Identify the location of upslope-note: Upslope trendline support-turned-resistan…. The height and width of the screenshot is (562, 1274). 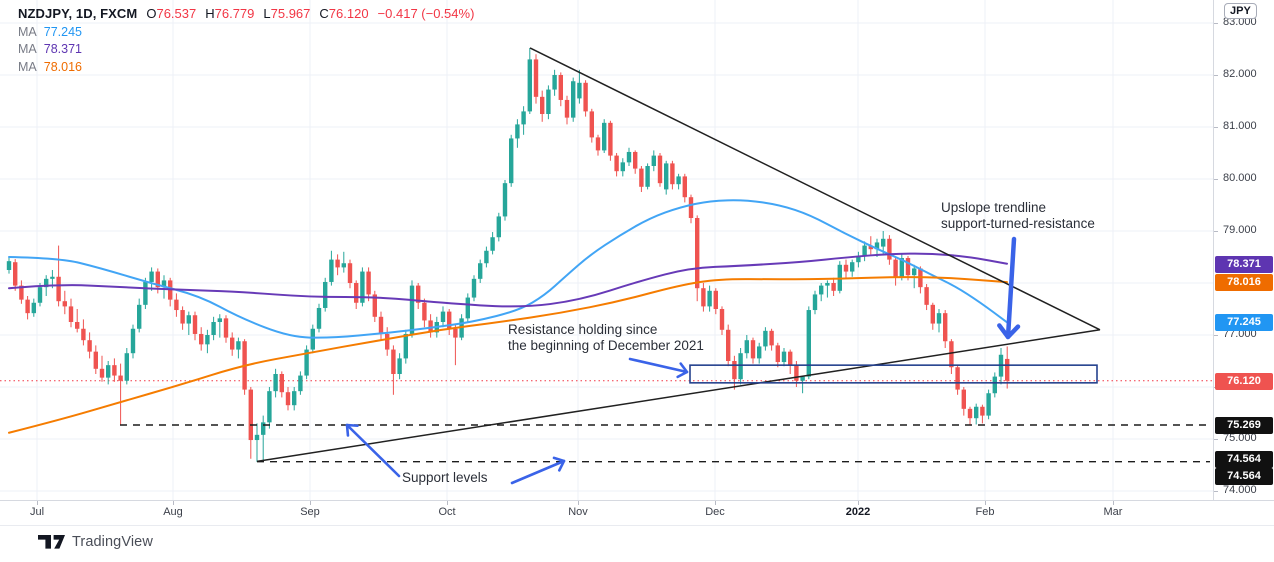
(1018, 215).